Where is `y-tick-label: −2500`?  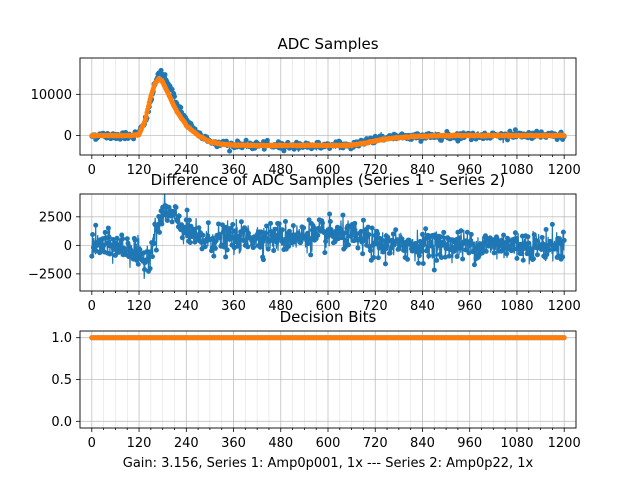 y-tick-label: −2500 is located at coordinates (50, 274).